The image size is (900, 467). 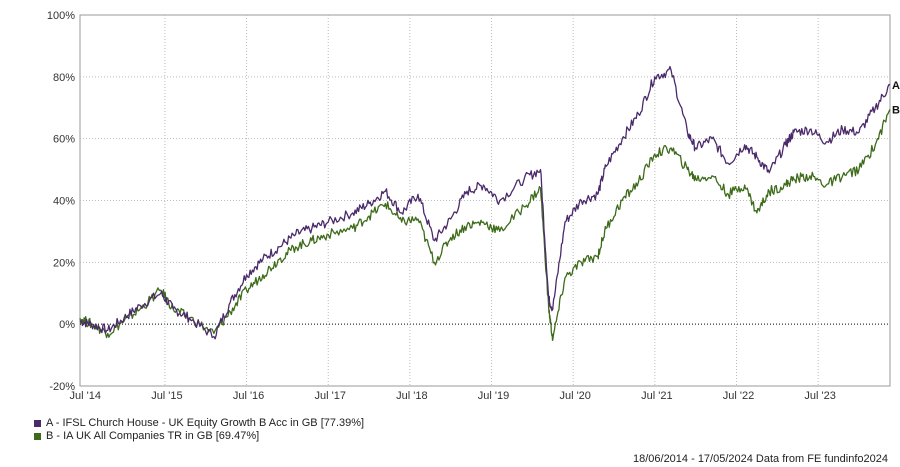 I want to click on x-tick-label: Jul '23, so click(x=819, y=396).